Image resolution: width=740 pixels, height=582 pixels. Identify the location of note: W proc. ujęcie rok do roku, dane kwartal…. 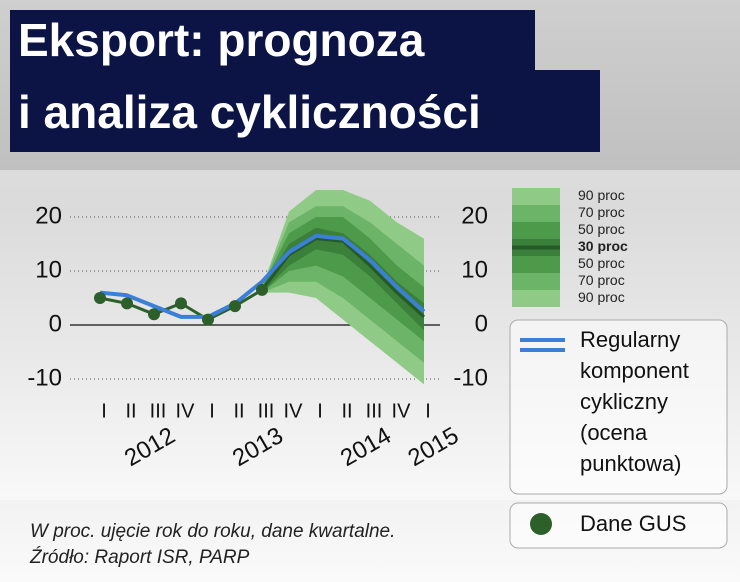
(212, 531).